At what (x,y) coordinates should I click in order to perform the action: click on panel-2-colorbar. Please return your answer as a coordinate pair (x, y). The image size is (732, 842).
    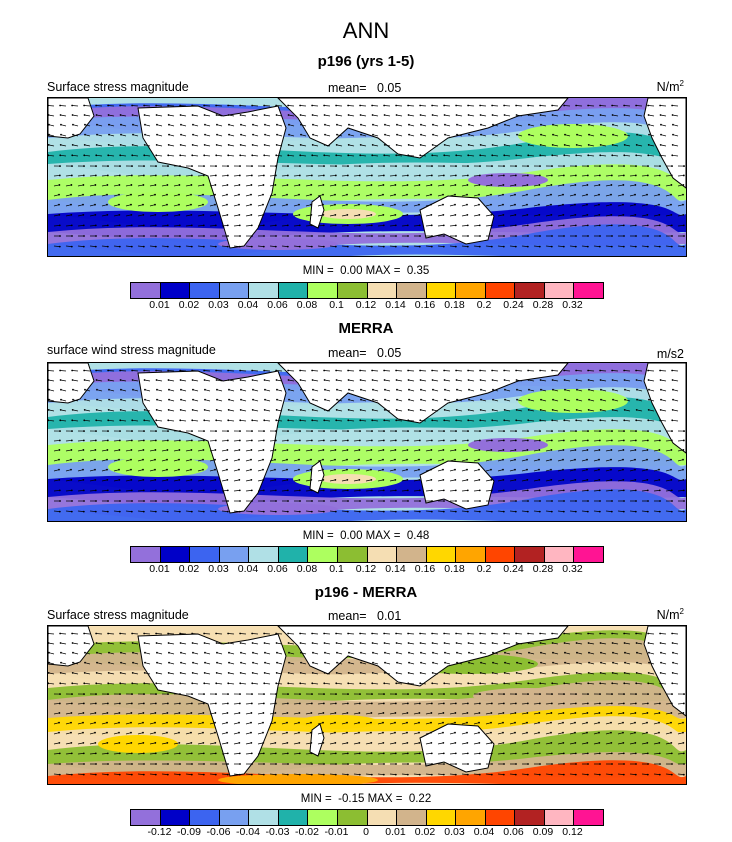
    Looking at the image, I should click on (367, 554).